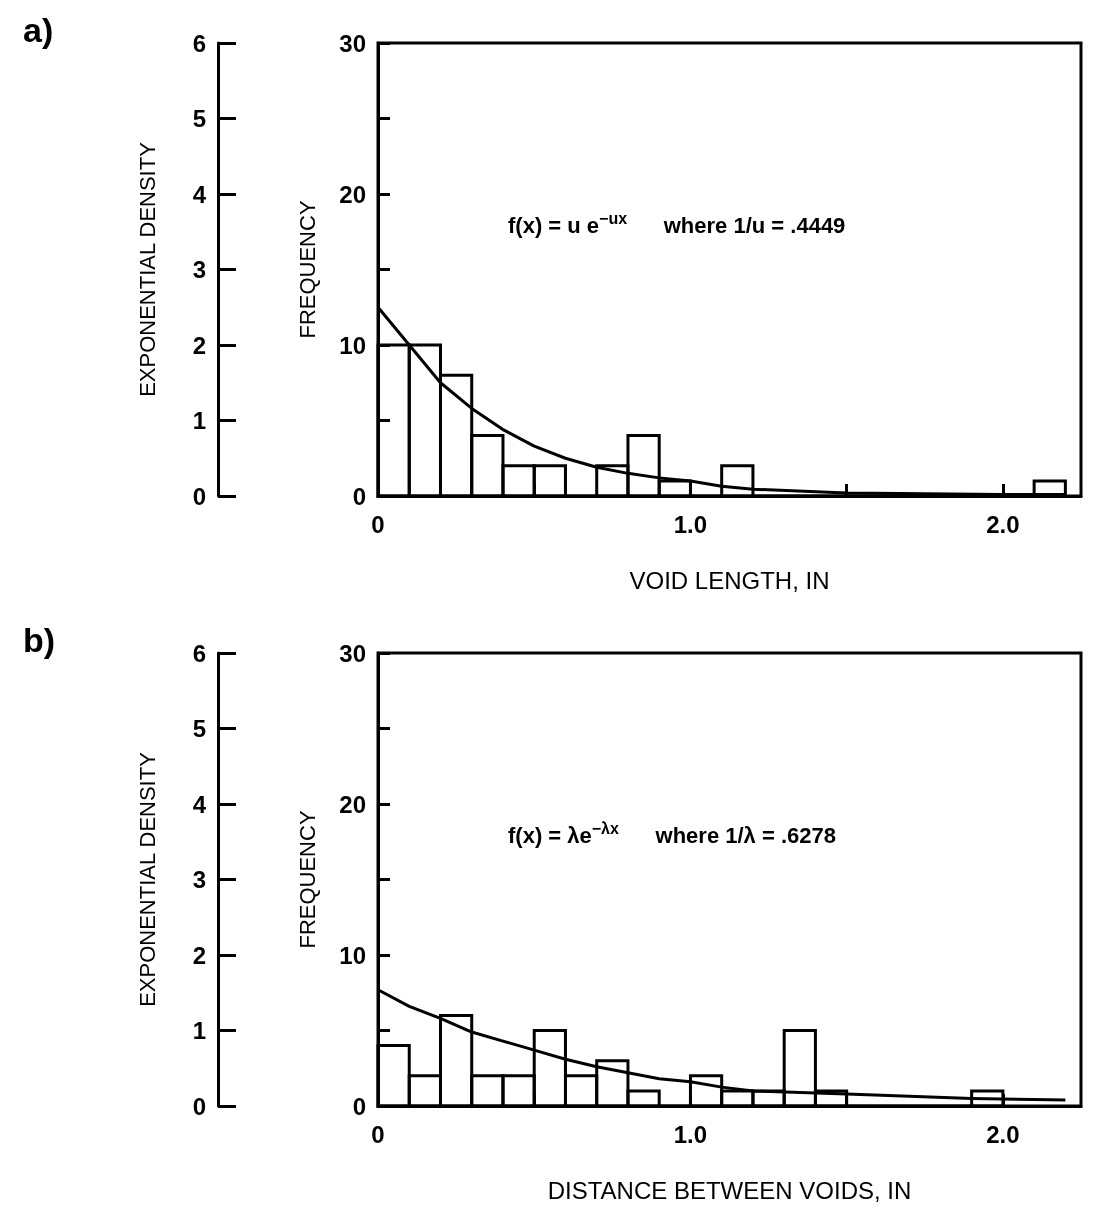 The height and width of the screenshot is (1218, 1093). What do you see at coordinates (38, 30) in the screenshot?
I see `text: a)` at bounding box center [38, 30].